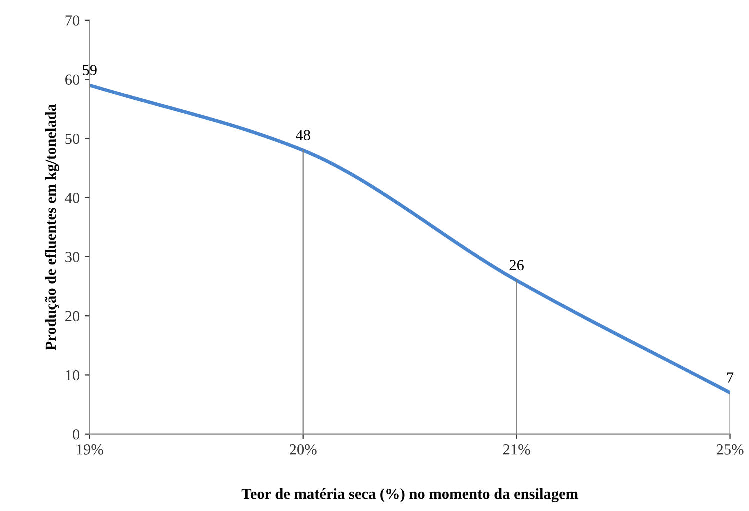 The image size is (749, 511). What do you see at coordinates (73, 139) in the screenshot?
I see `y-tick-label: 50` at bounding box center [73, 139].